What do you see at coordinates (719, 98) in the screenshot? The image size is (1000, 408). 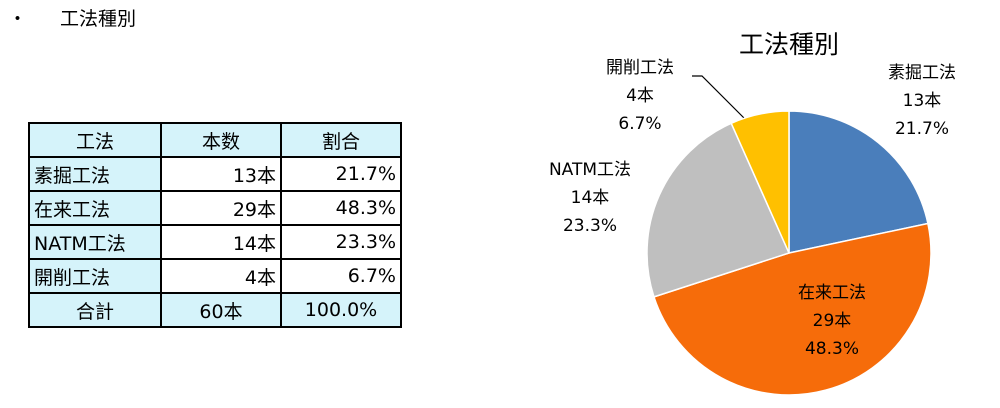 I see `leader-line` at bounding box center [719, 98].